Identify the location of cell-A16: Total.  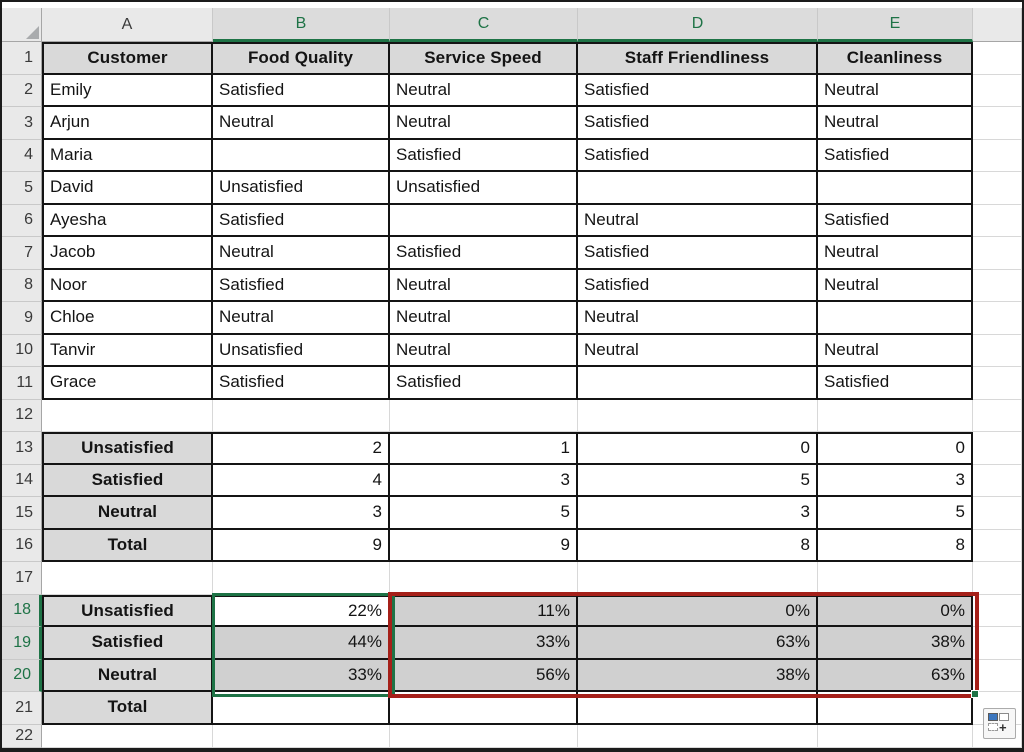
(127, 545).